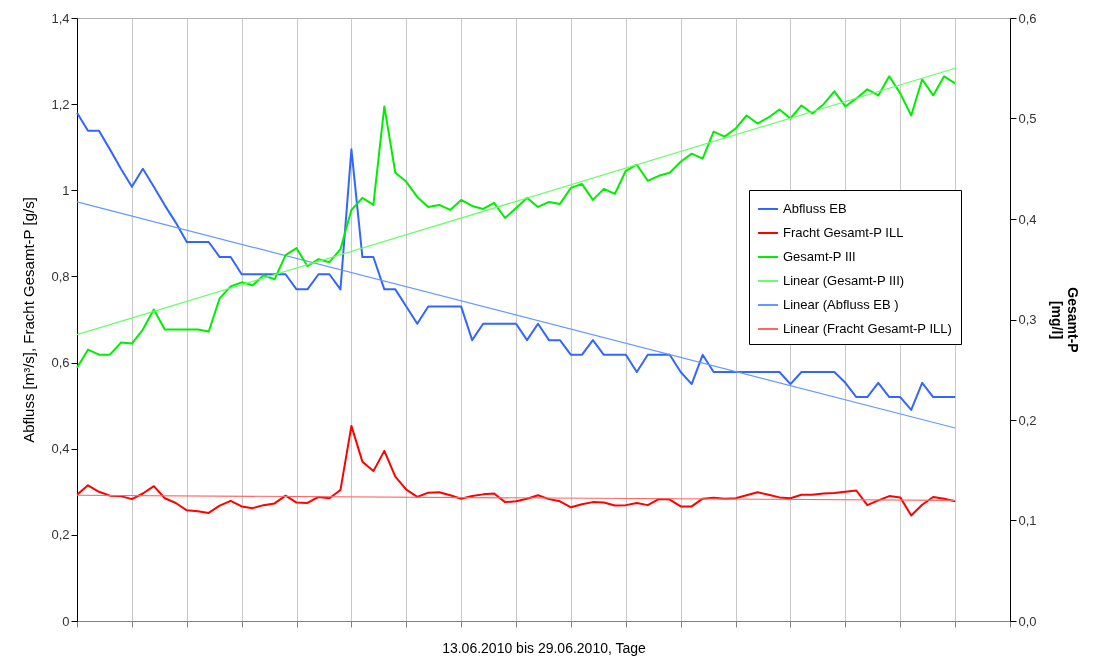  I want to click on y2-tick-label: 0,4, so click(1027, 219).